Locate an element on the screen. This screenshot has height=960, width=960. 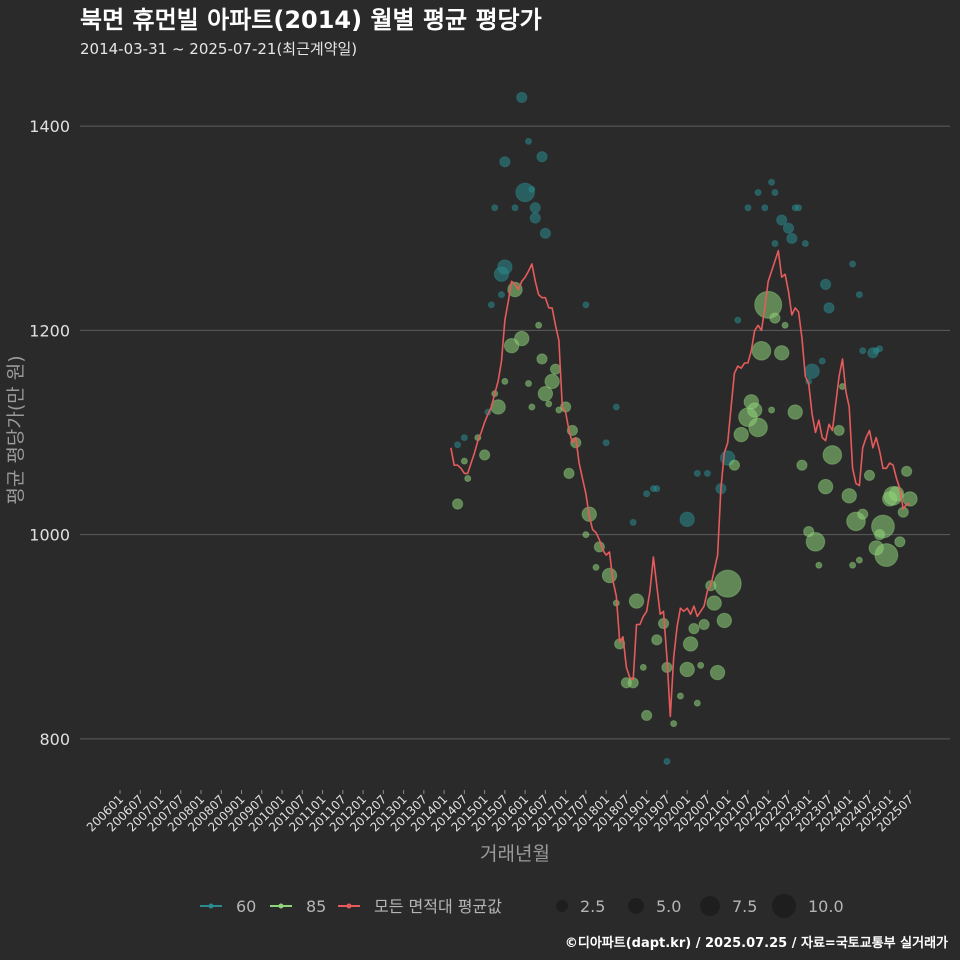
legend-label-1: 85 is located at coordinates (316, 906).